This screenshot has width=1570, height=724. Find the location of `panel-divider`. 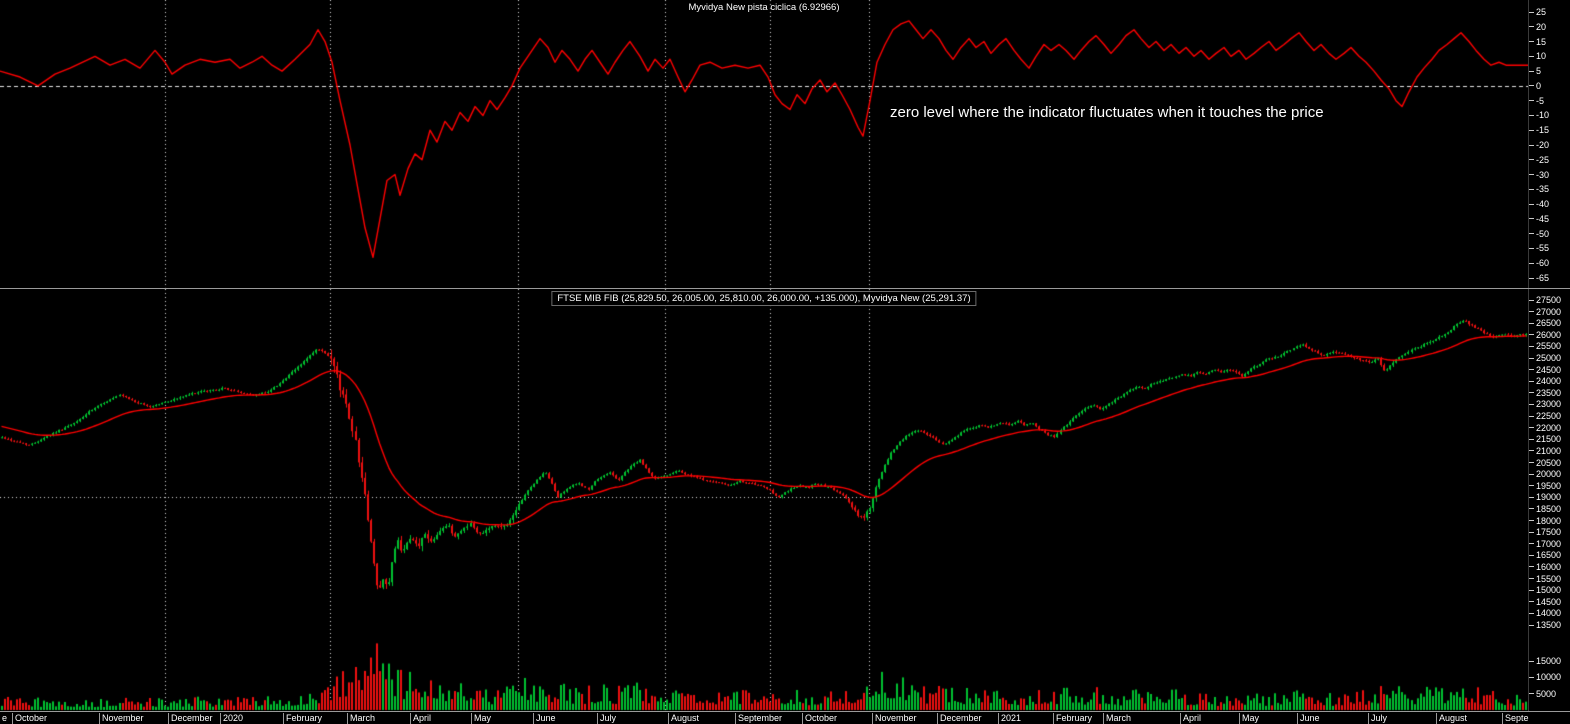

panel-divider is located at coordinates (785, 288).